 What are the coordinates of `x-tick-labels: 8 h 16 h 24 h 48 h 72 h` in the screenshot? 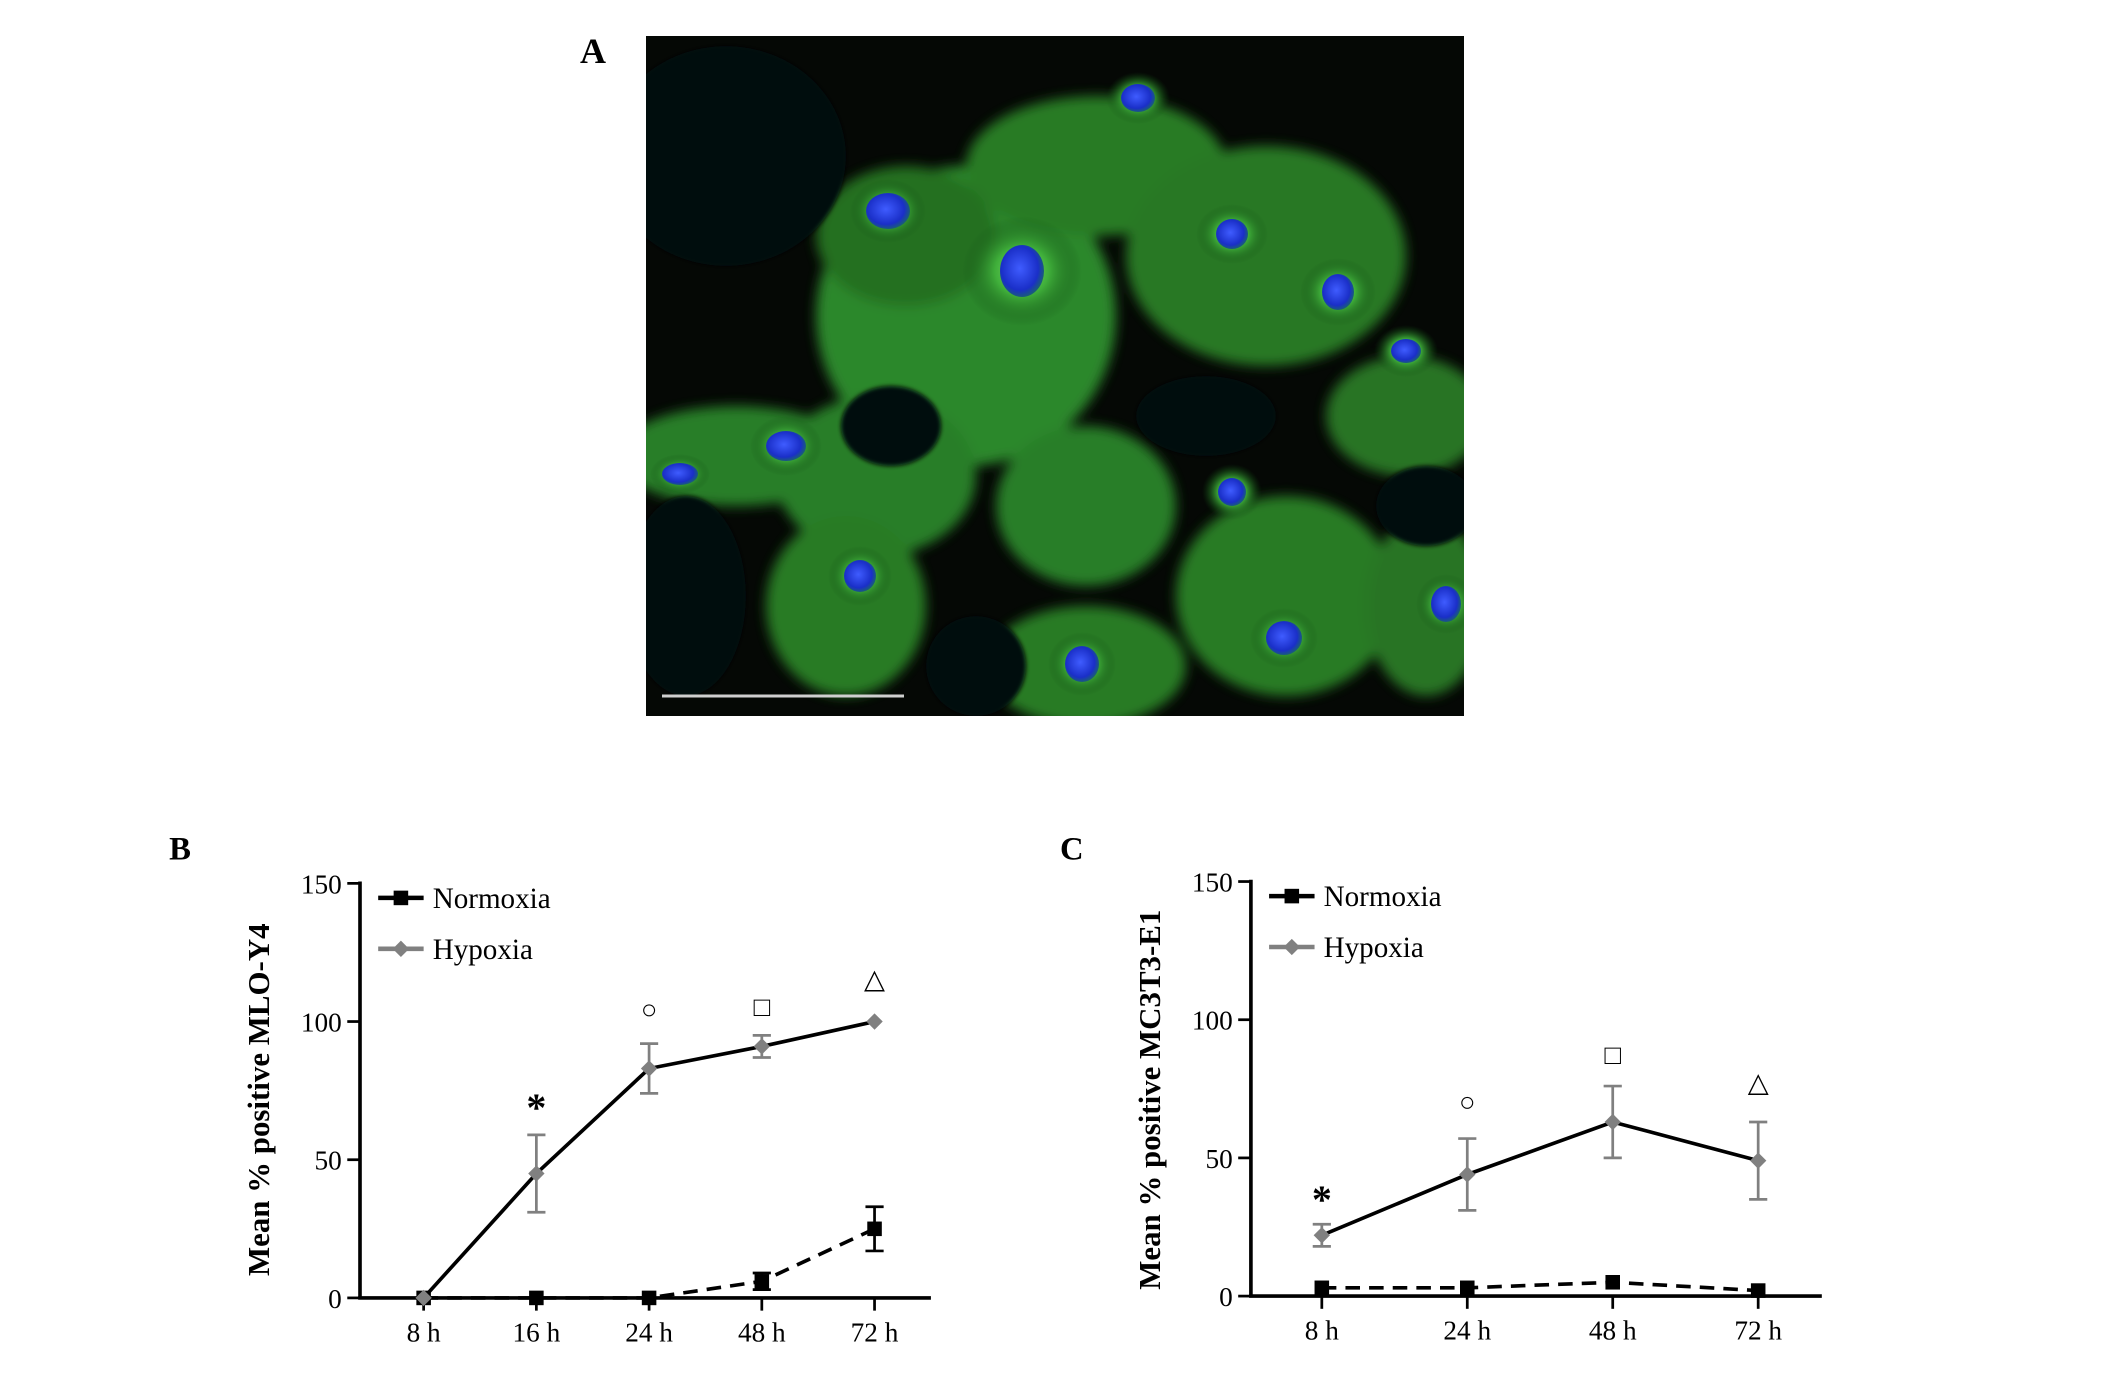 It's located at (653, 1322).